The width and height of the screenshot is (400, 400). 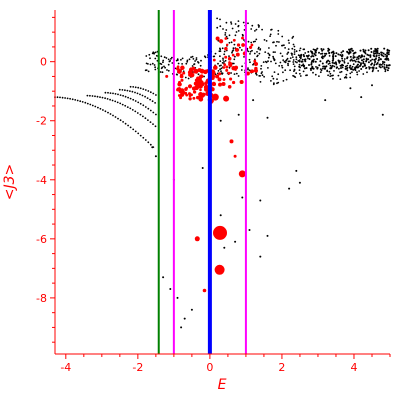 What do you see at coordinates (65, 367) in the screenshot?
I see `x-tick-label: -4` at bounding box center [65, 367].